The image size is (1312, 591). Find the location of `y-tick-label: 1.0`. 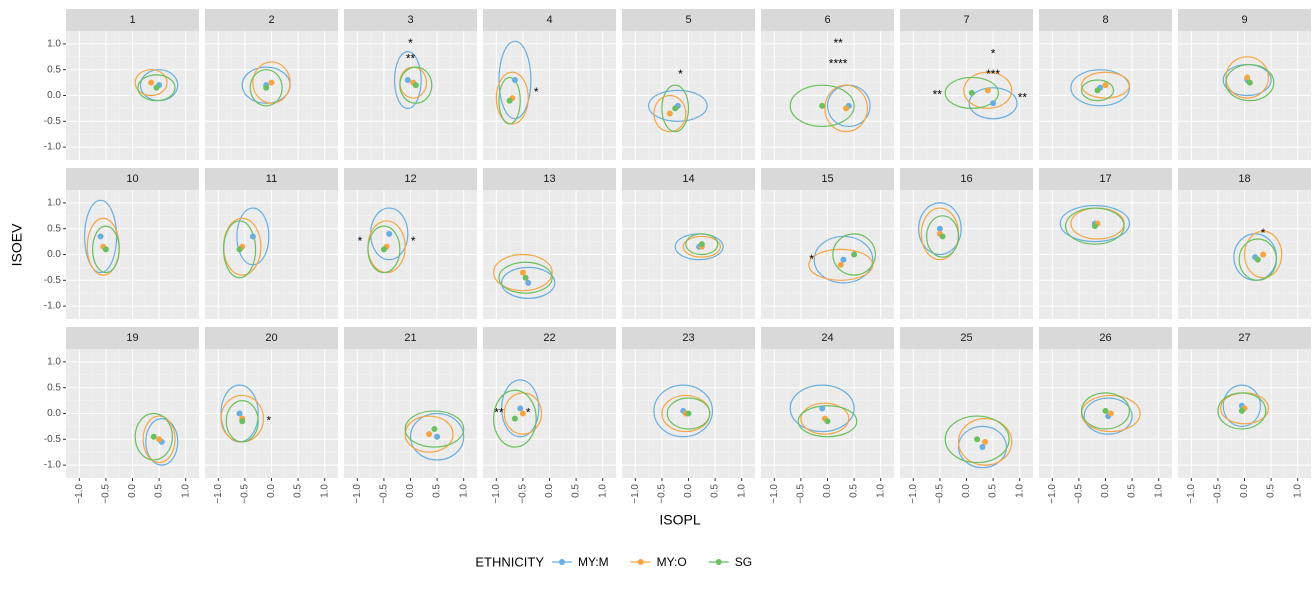

y-tick-label: 1.0 is located at coordinates (54, 362).